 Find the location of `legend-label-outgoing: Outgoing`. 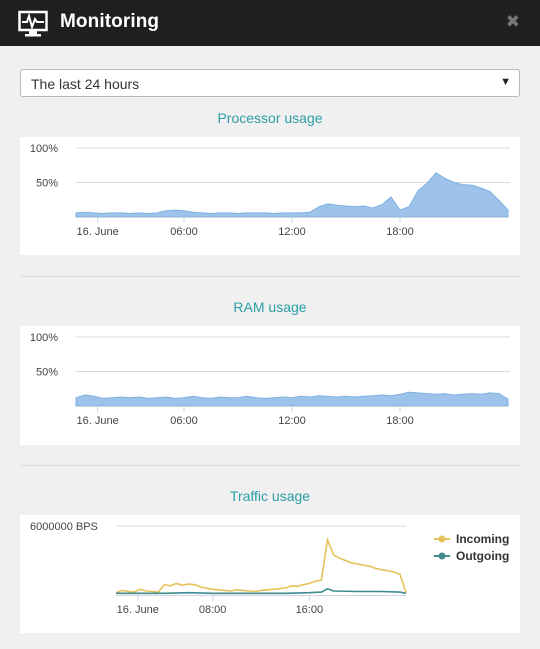

legend-label-outgoing: Outgoing is located at coordinates (482, 556).